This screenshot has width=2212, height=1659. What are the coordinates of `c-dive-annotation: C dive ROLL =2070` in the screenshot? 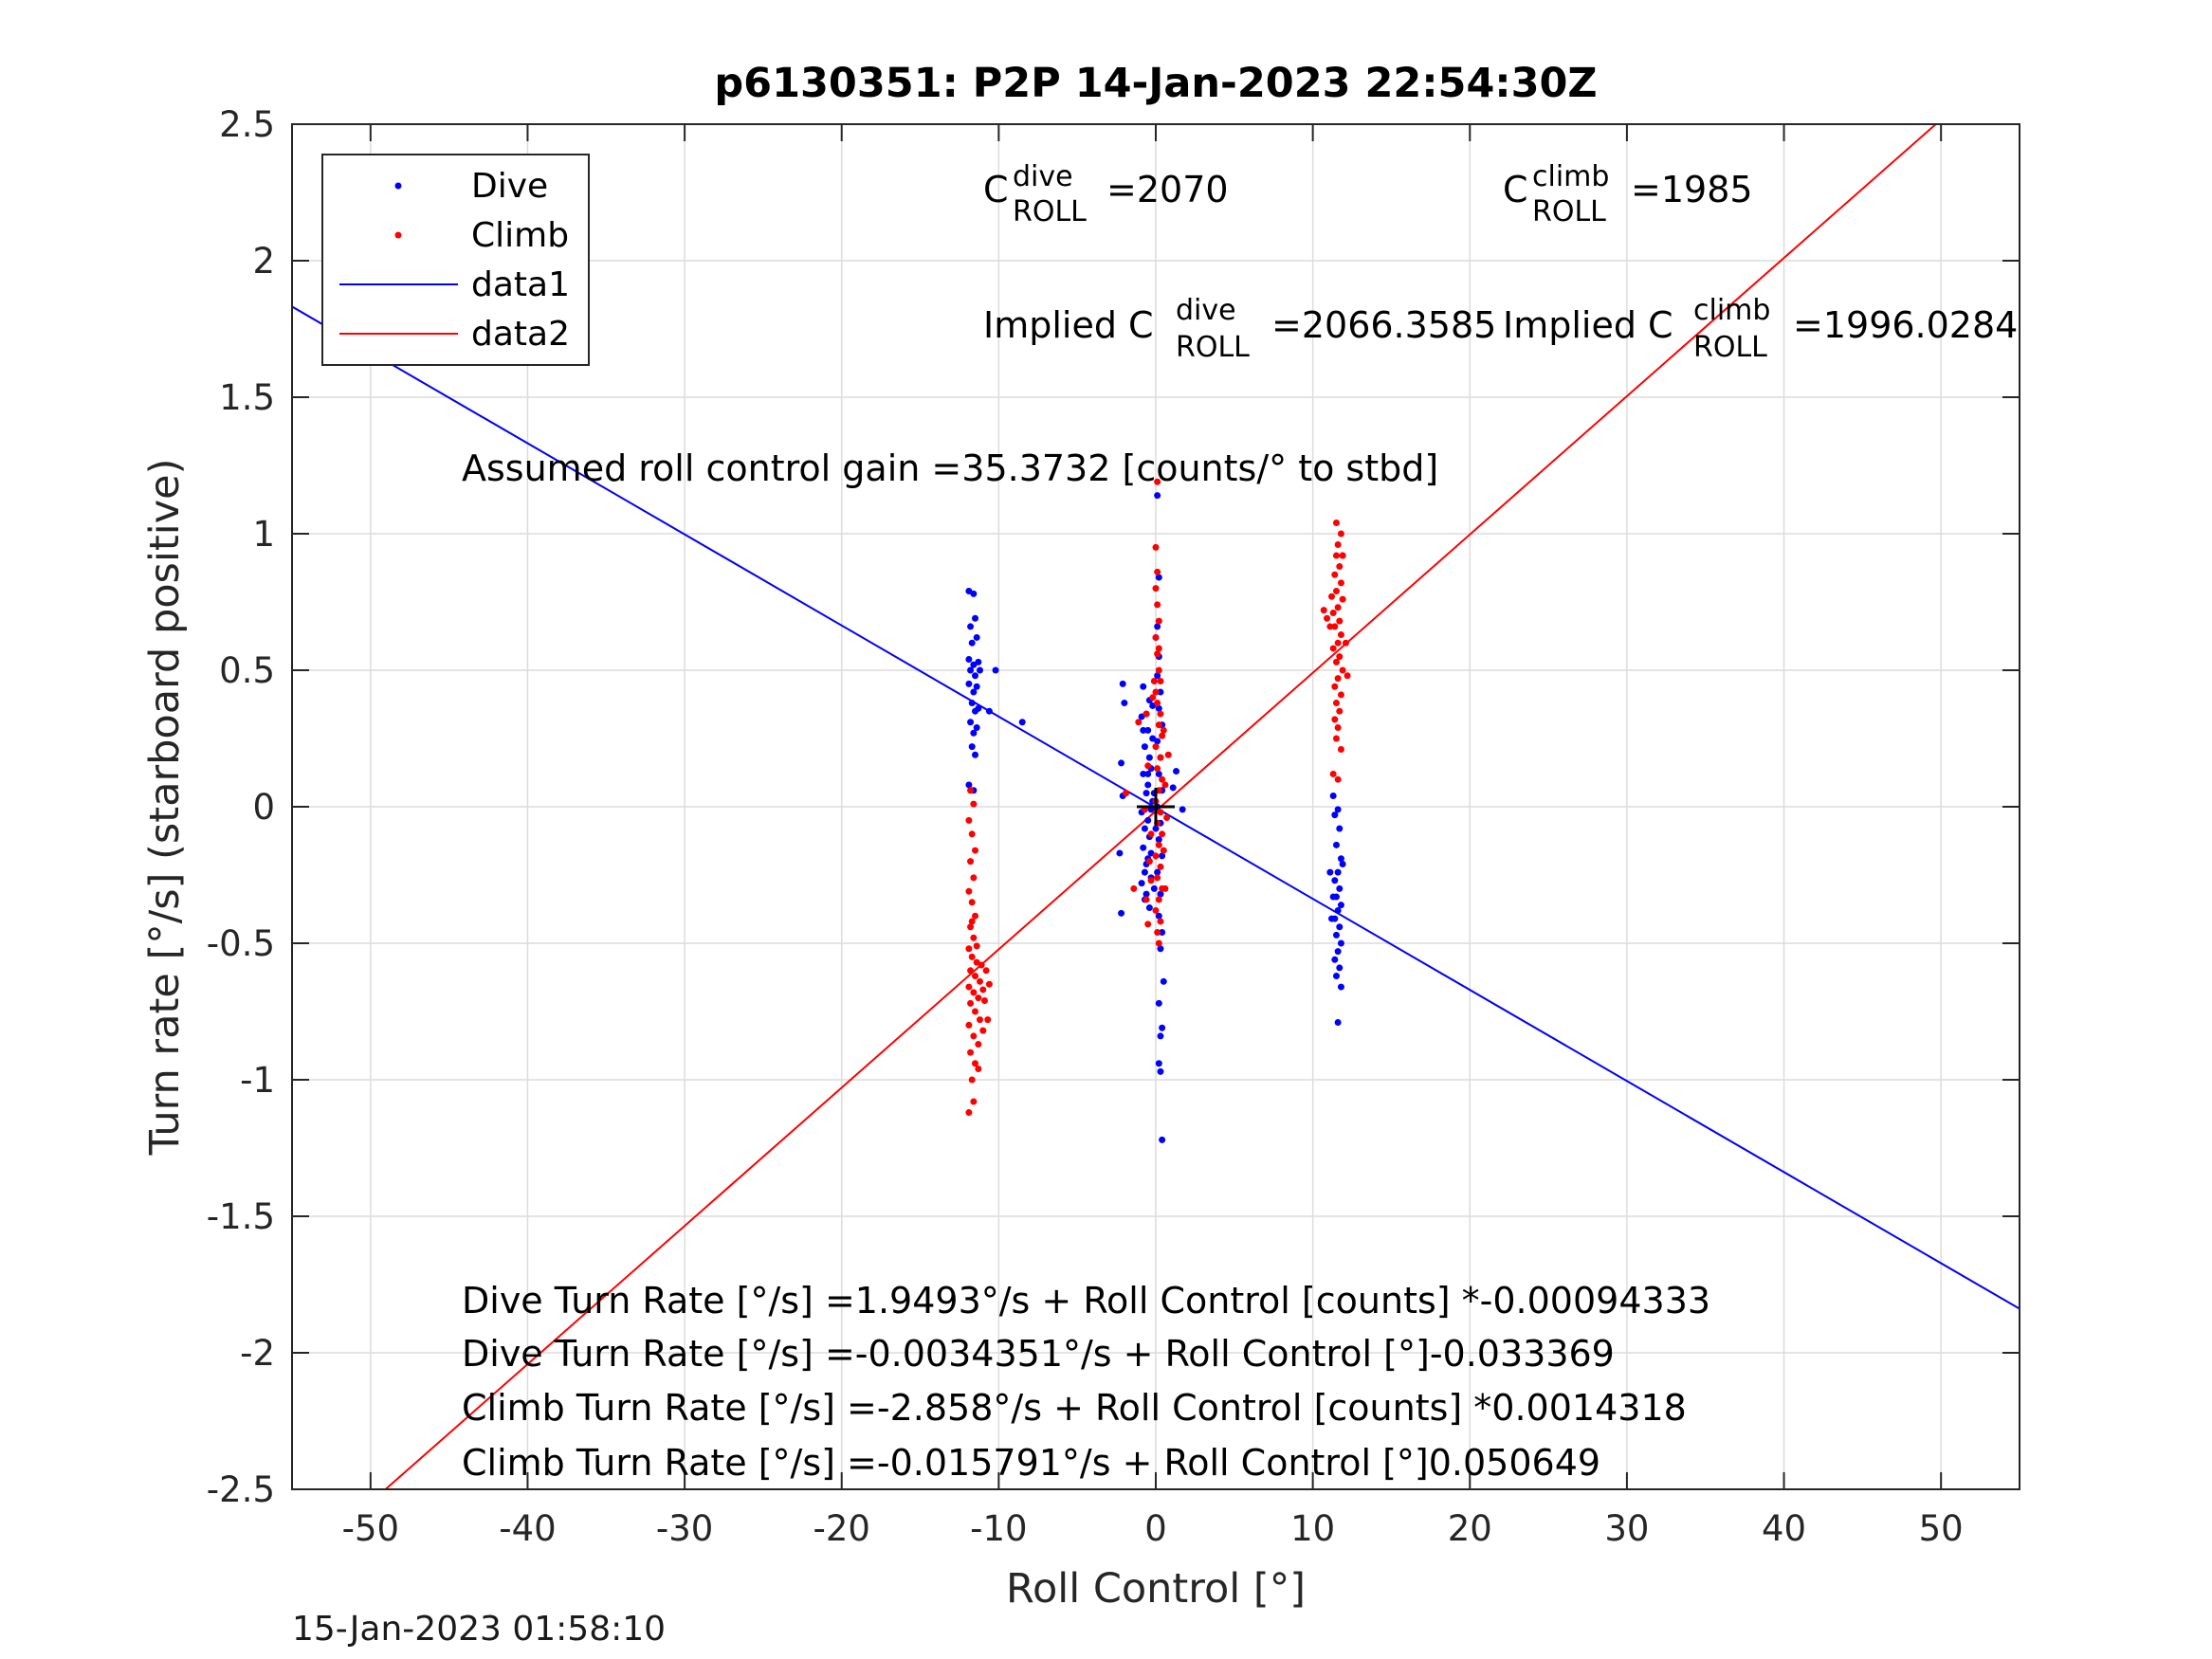 It's located at (1106, 194).